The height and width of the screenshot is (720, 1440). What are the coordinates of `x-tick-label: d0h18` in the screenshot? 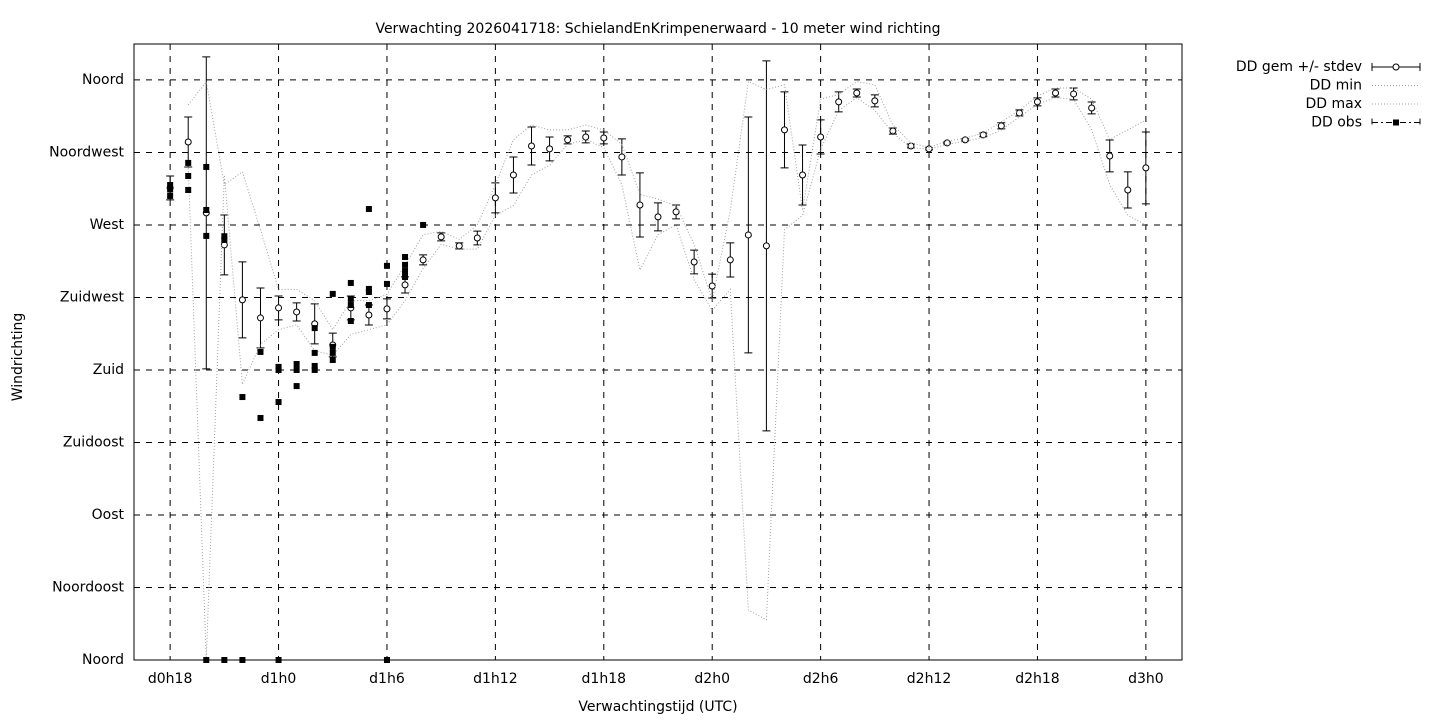 It's located at (170, 679).